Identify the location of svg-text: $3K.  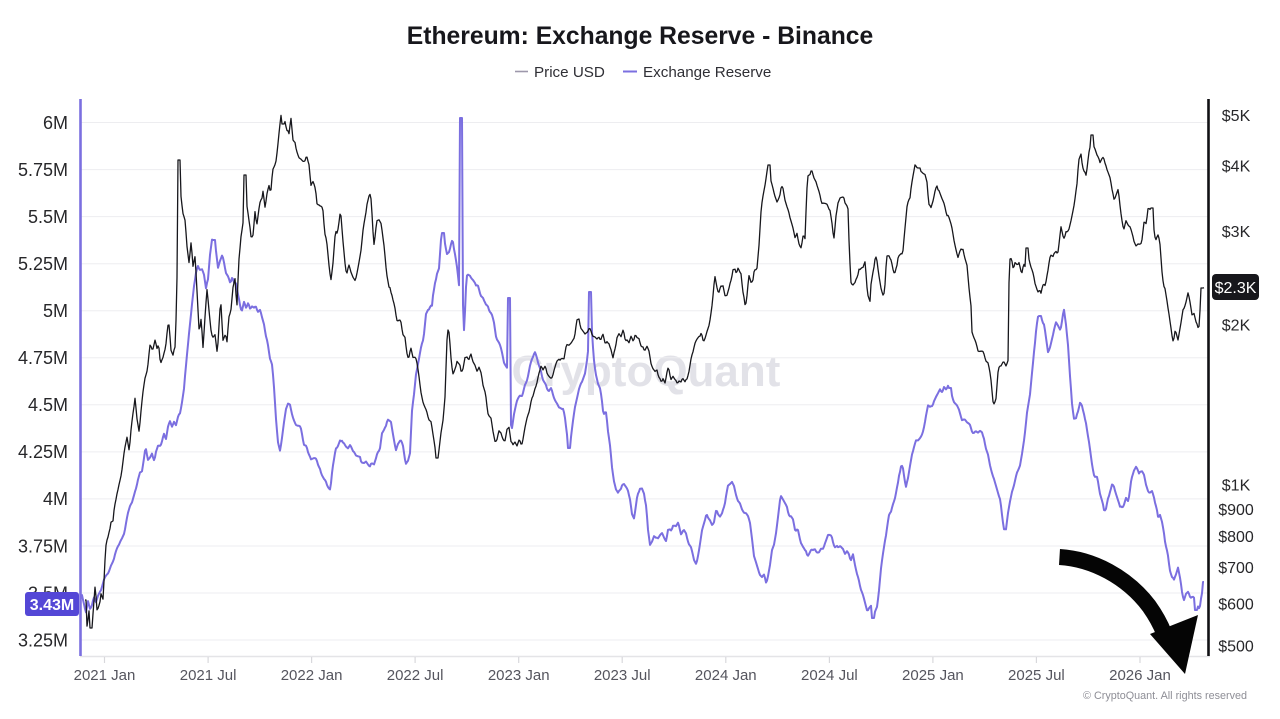
(1236, 232).